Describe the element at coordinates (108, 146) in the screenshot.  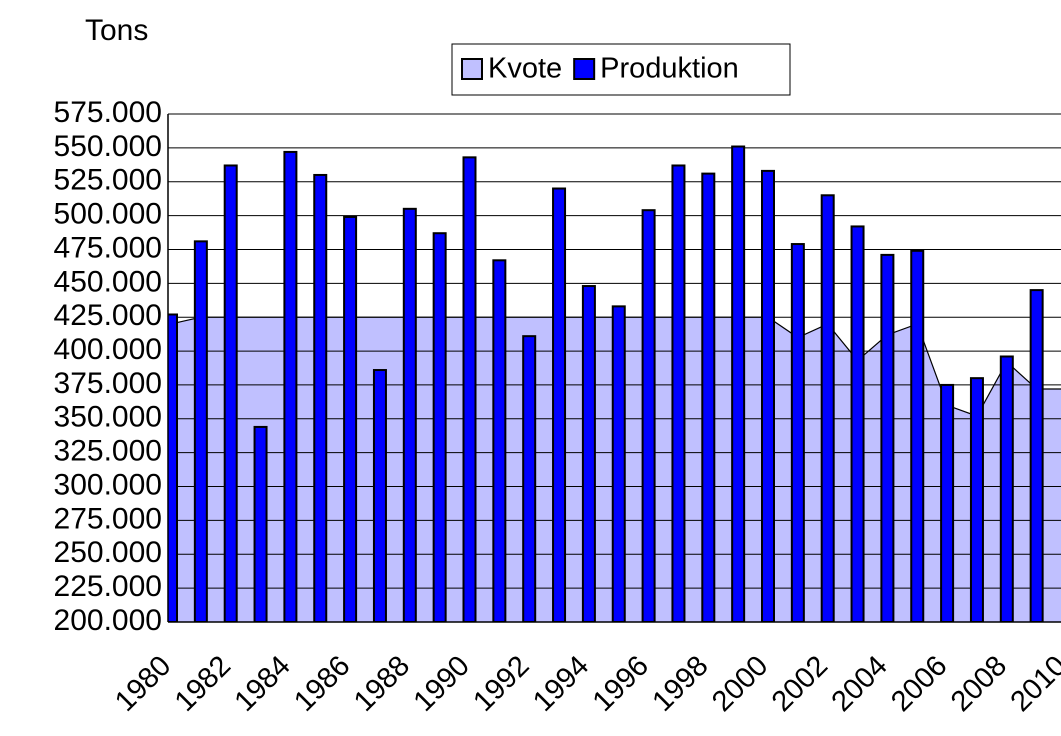
I see `y-tick-label: 550.000` at that location.